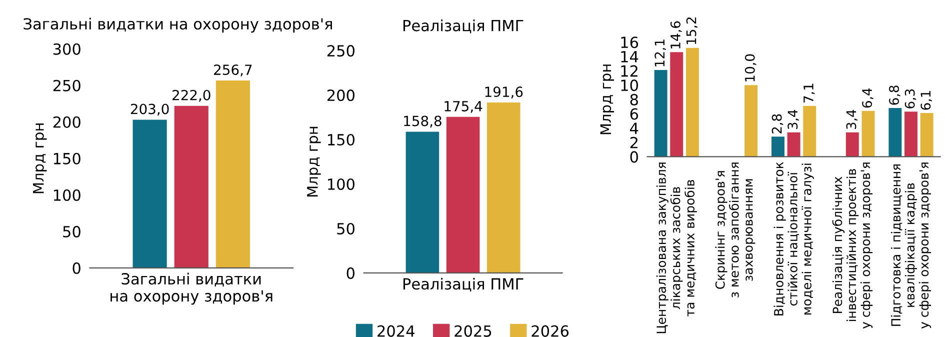 The width and height of the screenshot is (945, 337). Describe the element at coordinates (463, 26) in the screenshot. I see `chart-title: Реалізація ПМГ` at that location.